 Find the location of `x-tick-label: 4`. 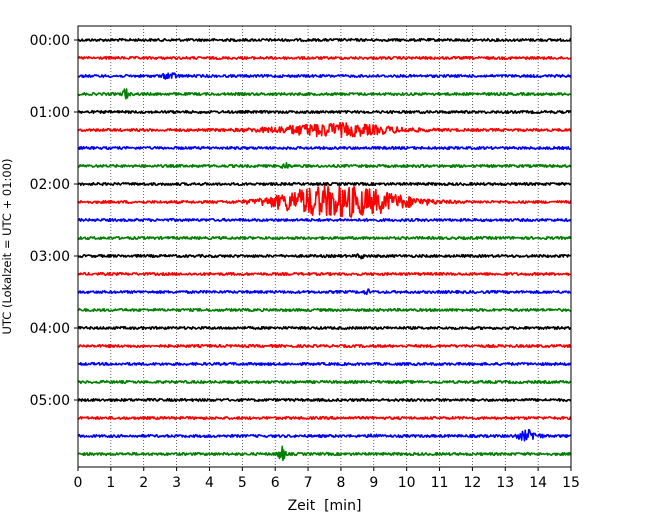

x-tick-label: 4 is located at coordinates (209, 483).